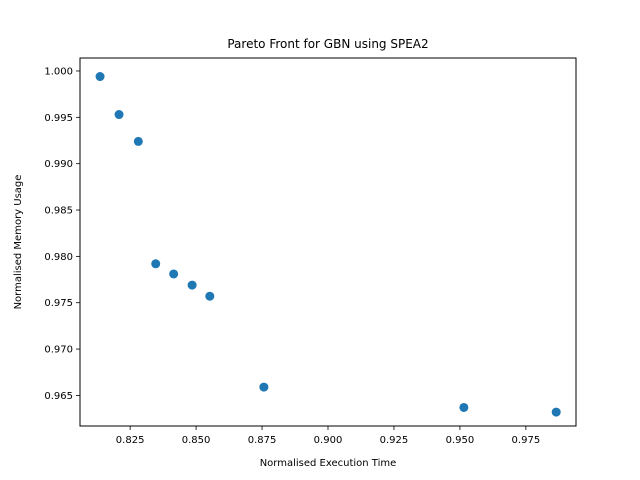  What do you see at coordinates (62, 234) in the screenshot?
I see `y-axis: 0.965 0.970 0.975 0.980 0.985 0.990 0.995 1.000` at bounding box center [62, 234].